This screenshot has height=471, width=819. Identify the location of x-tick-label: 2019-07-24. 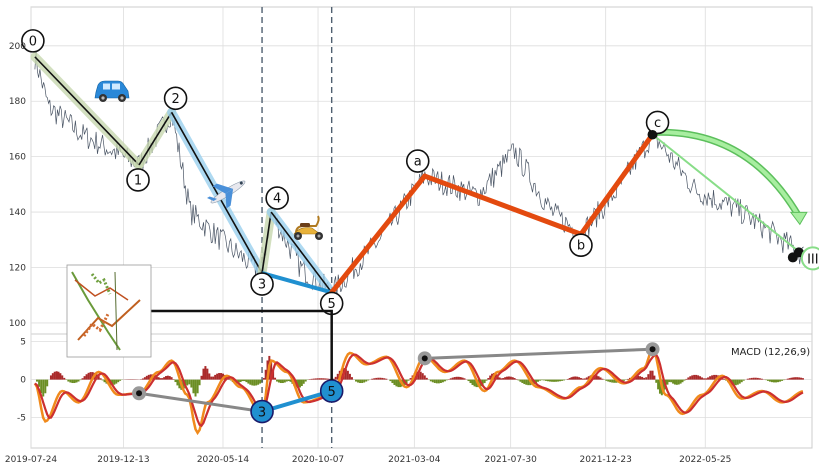
(31, 460).